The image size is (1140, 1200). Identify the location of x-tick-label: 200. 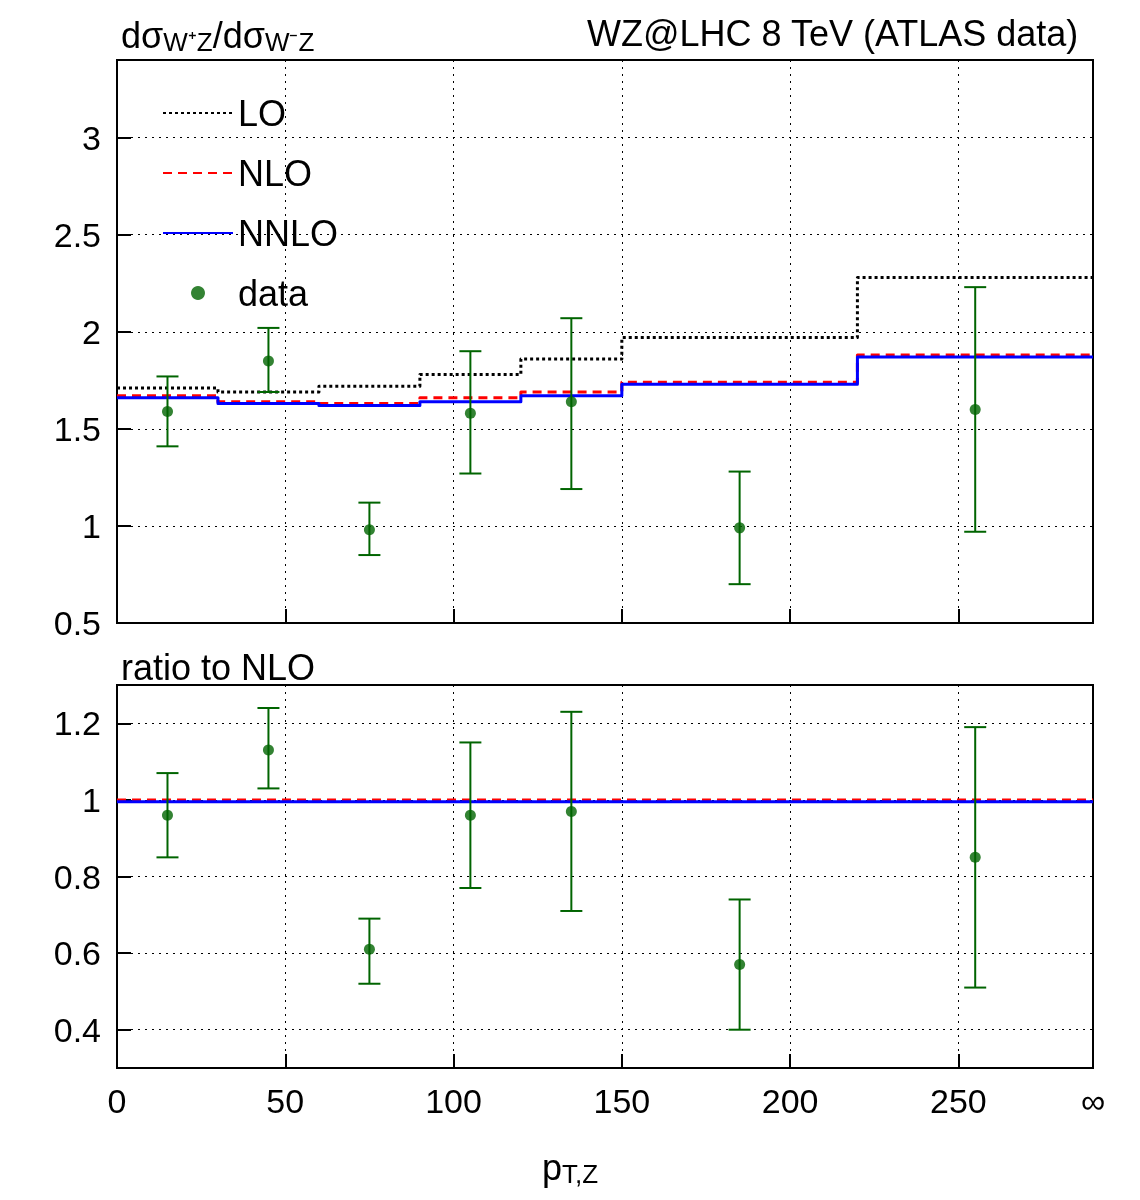
(790, 1101).